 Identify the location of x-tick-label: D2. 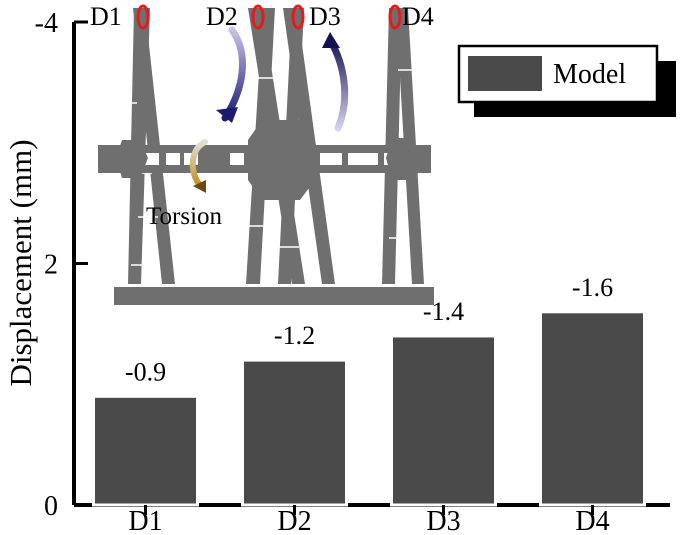
(294, 520).